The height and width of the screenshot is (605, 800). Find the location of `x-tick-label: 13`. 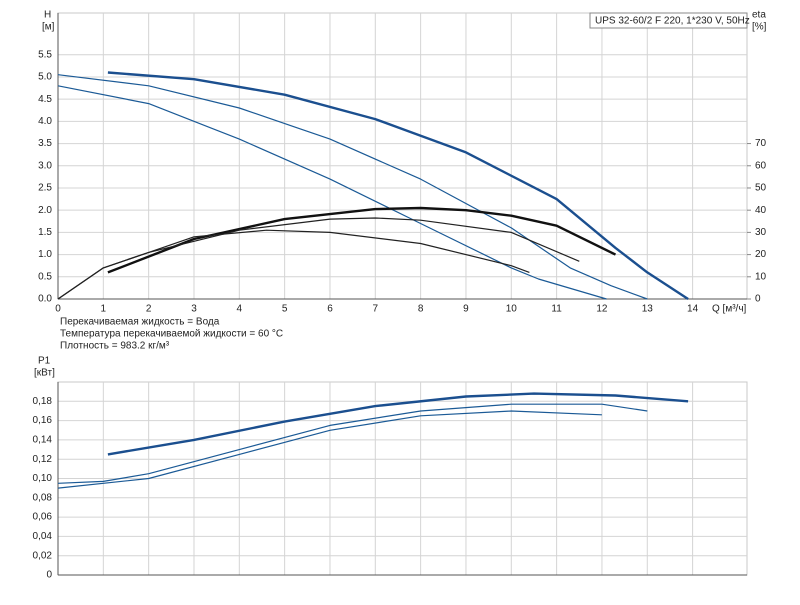

x-tick-label: 13 is located at coordinates (648, 309).